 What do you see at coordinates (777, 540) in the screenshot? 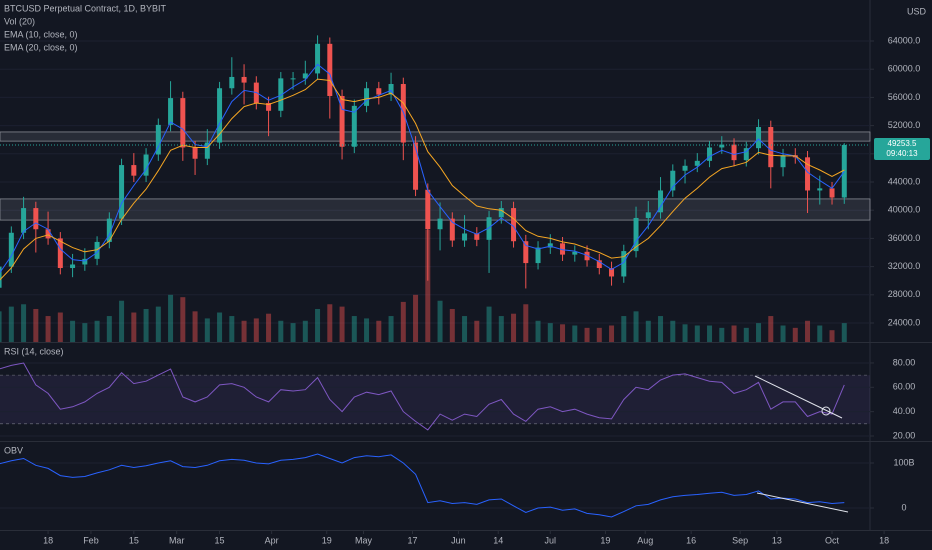
I see `x-tick-label: 13` at bounding box center [777, 540].